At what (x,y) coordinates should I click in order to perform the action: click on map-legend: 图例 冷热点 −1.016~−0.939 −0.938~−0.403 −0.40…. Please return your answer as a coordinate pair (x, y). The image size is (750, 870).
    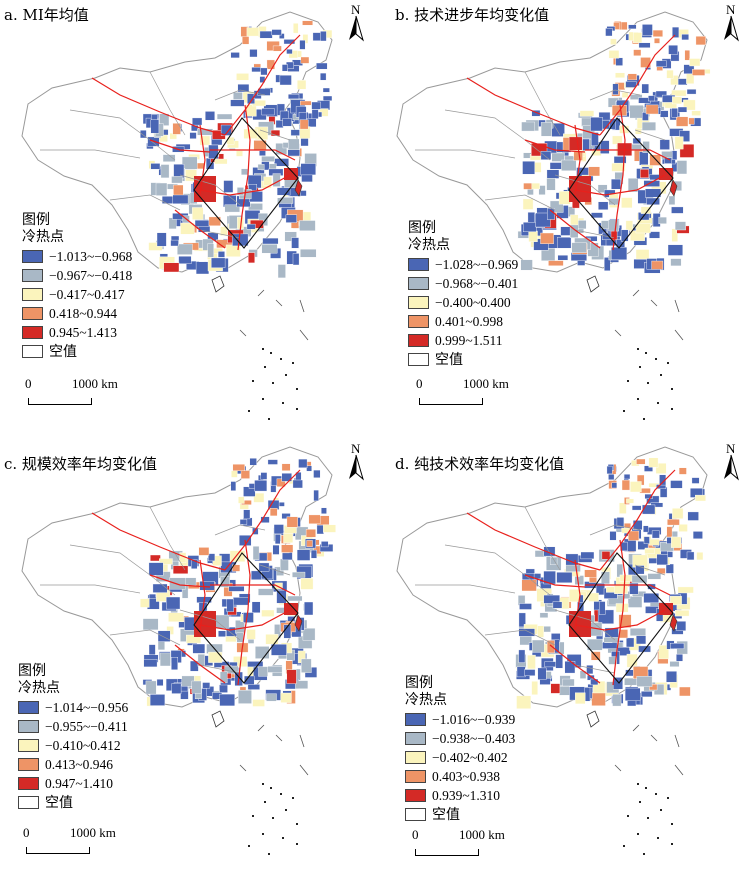
    Looking at the image, I should click on (460, 749).